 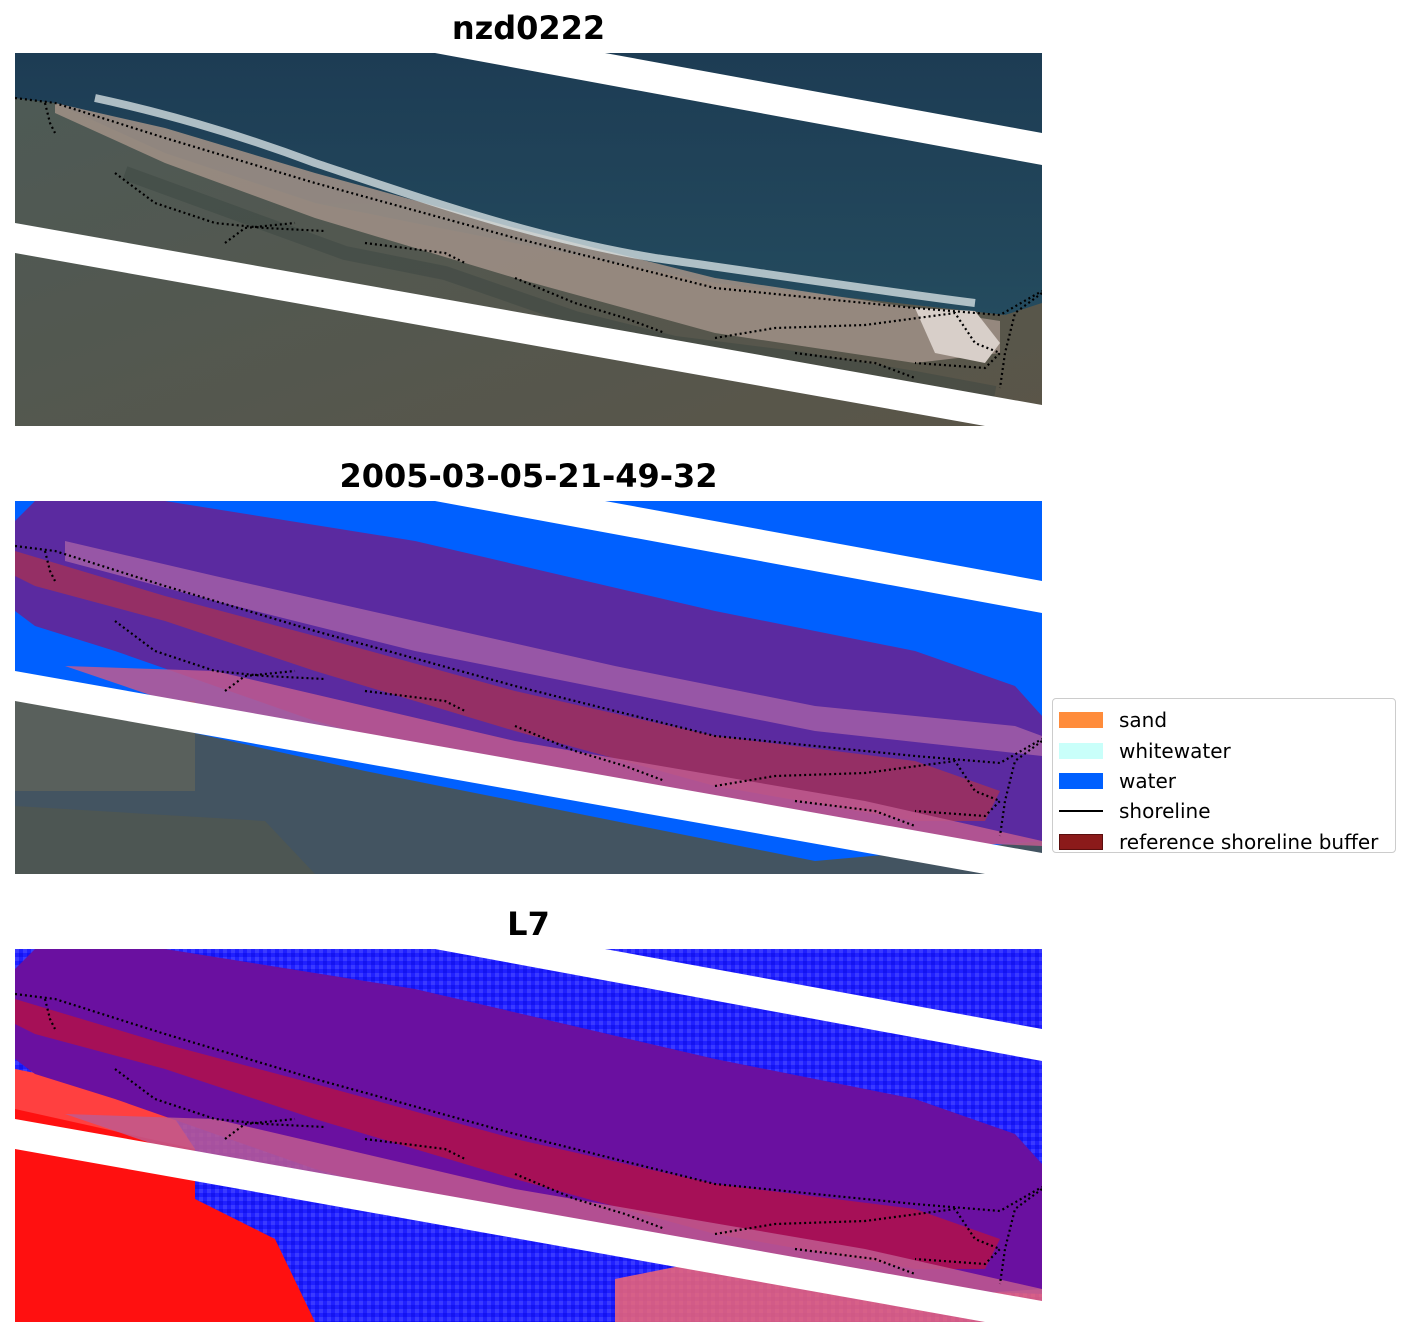 What do you see at coordinates (1175, 750) in the screenshot?
I see `legend-label-whitewater: whitewater` at bounding box center [1175, 750].